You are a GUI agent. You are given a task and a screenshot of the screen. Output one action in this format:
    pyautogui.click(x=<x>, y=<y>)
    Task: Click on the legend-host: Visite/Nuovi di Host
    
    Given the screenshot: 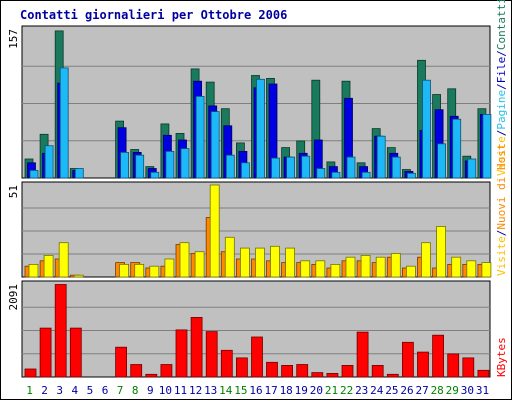 What is the action you would take?
    pyautogui.click(x=501, y=210)
    